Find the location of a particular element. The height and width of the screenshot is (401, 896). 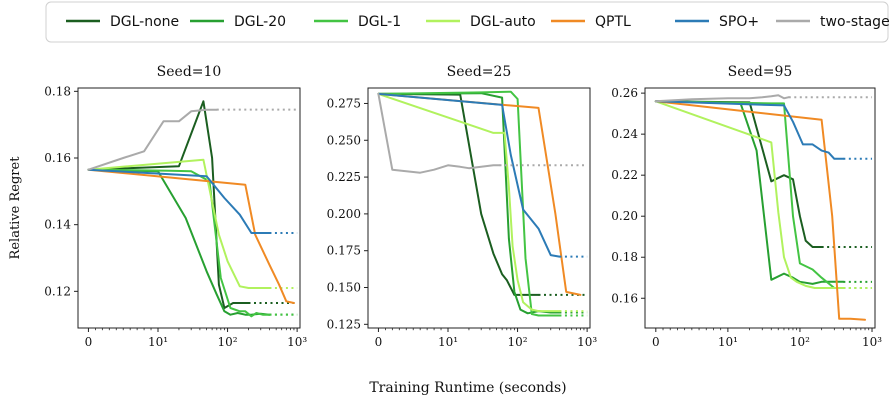

legend-label: DGL-auto is located at coordinates (503, 22).